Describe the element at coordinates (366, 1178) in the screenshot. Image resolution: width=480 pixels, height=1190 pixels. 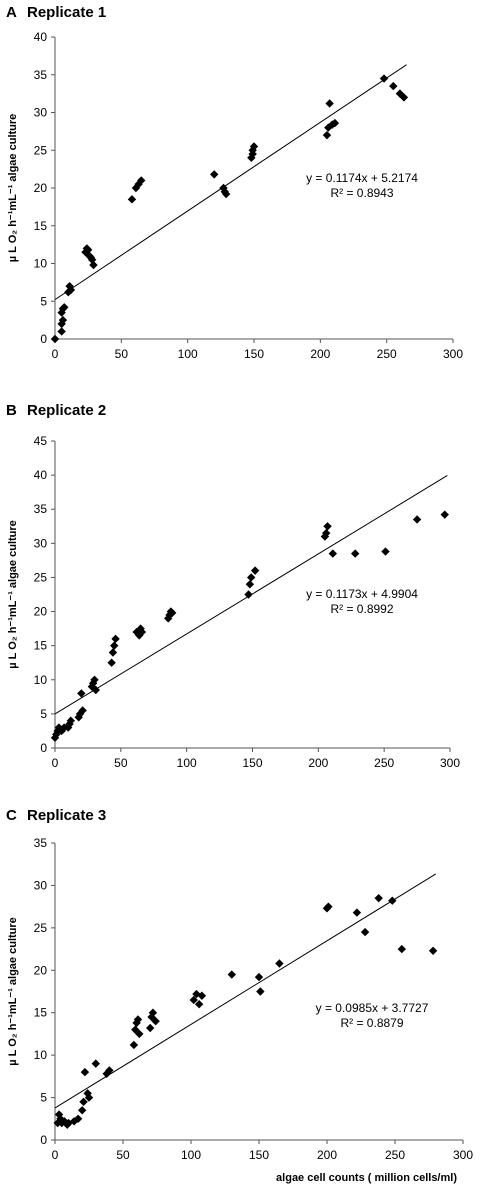
I see `x-axis-label: algae cell counts ( million cells/ml)` at that location.